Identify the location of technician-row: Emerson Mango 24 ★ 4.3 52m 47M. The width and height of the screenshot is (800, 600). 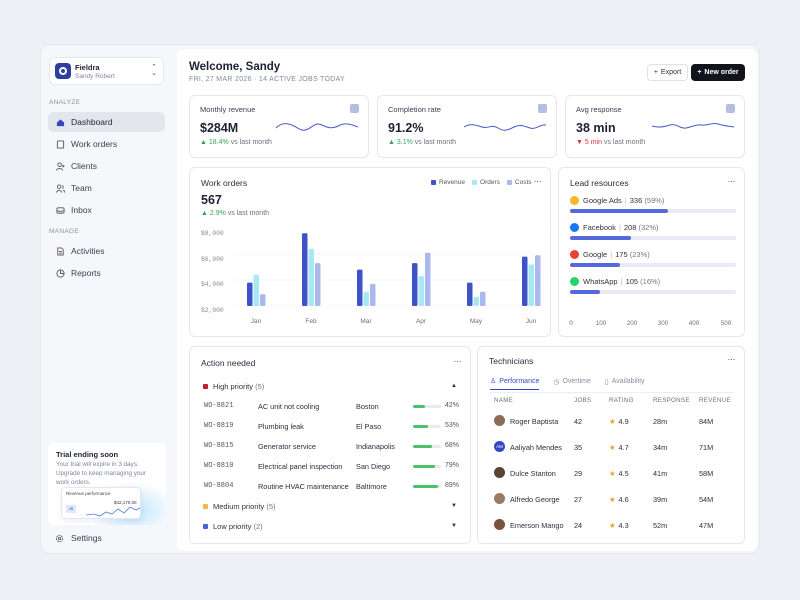
(618, 526).